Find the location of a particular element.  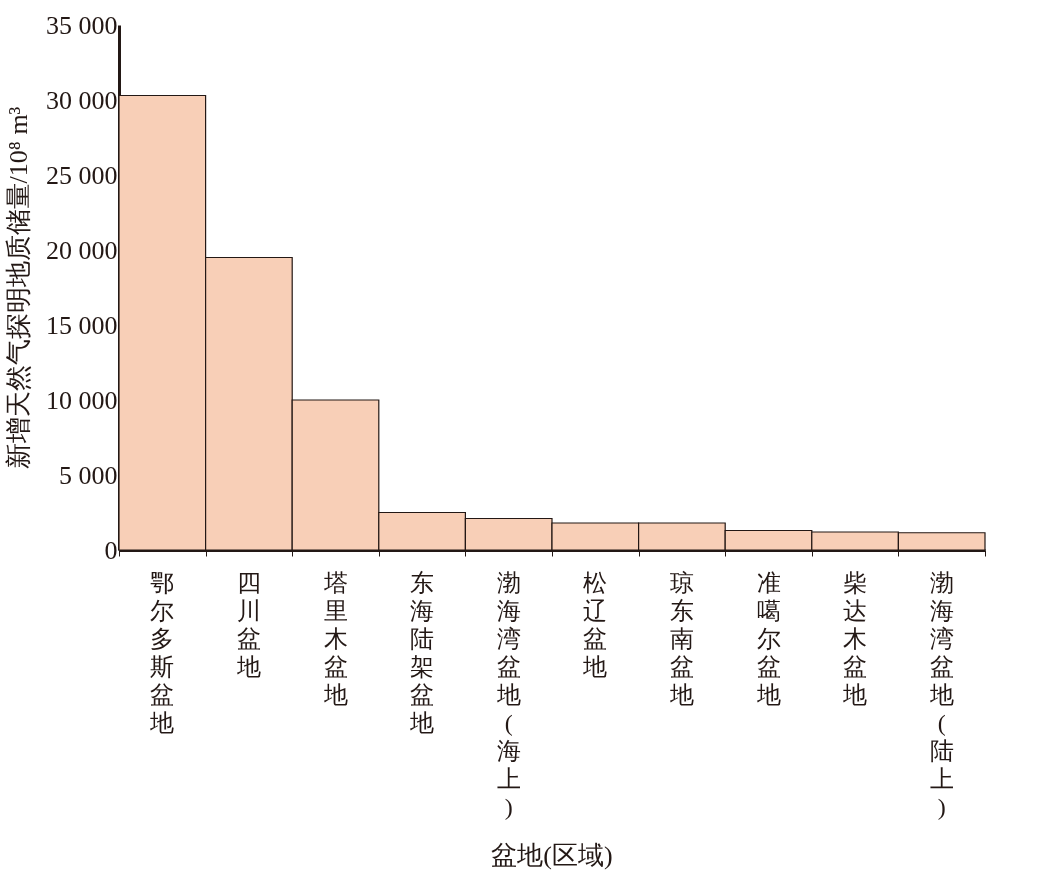

y-tick-label: 0 is located at coordinates (111, 550).